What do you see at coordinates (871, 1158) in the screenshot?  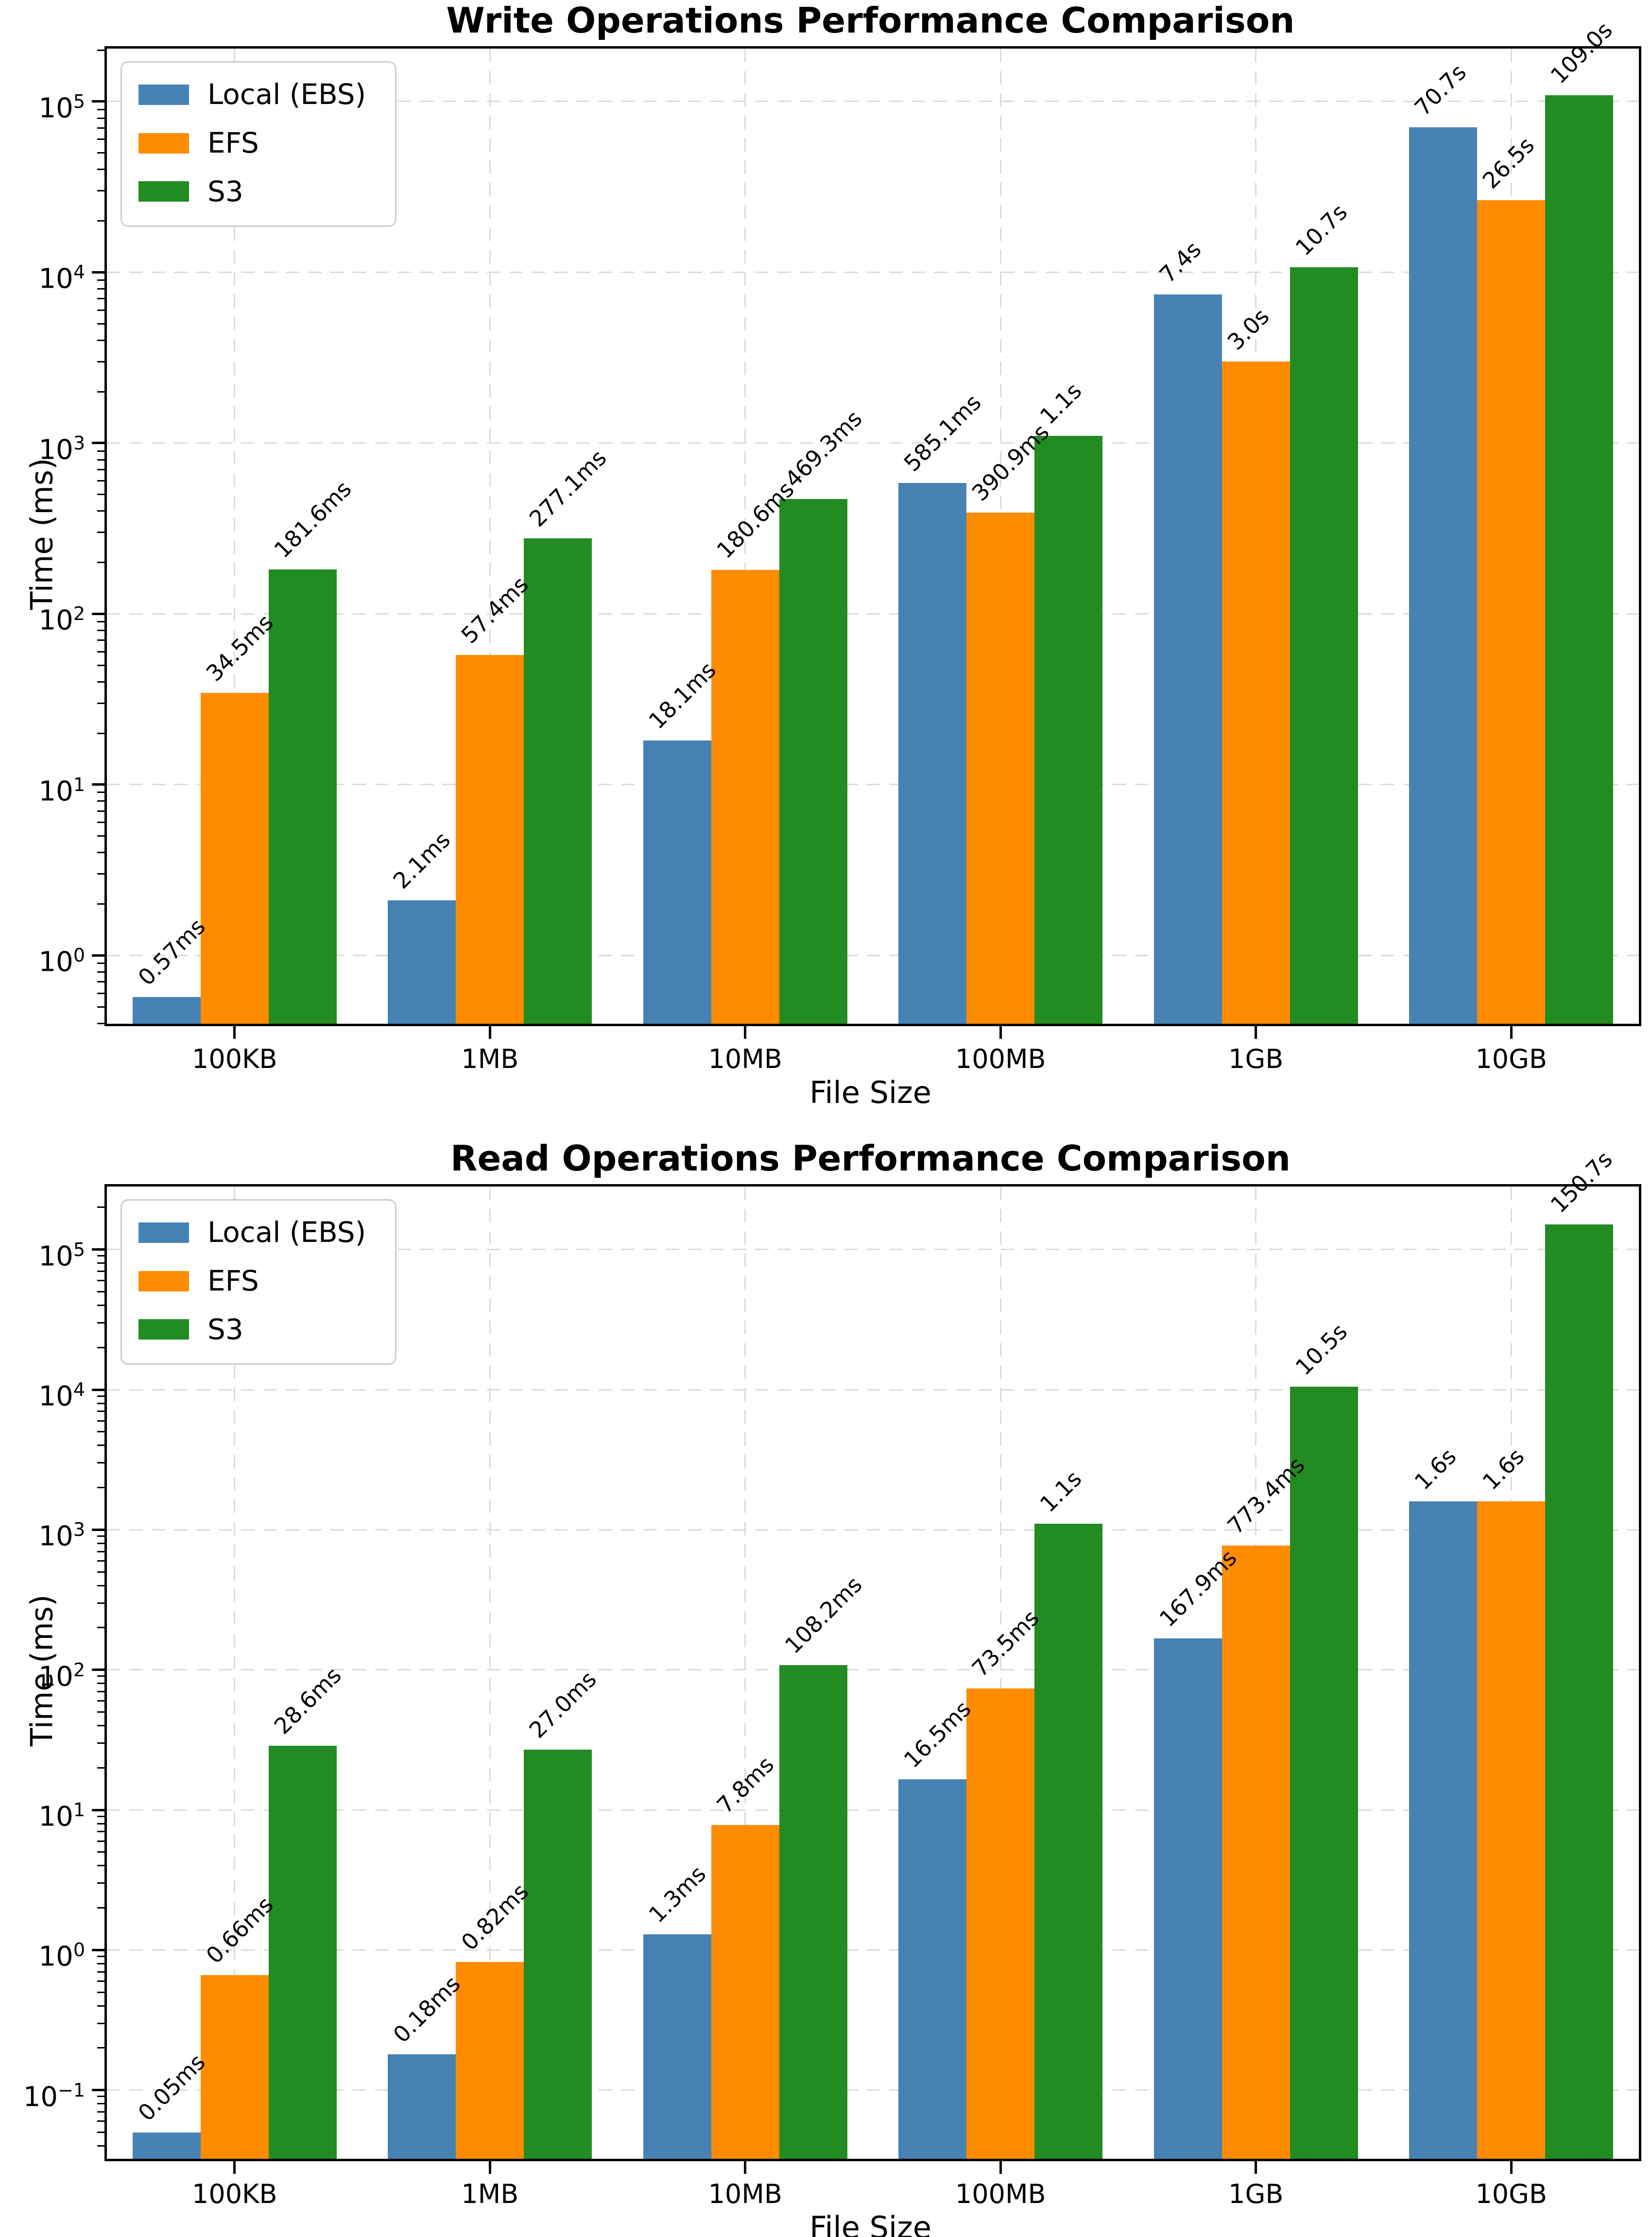 I see `chart-title: Read Operations Performance Comparison` at bounding box center [871, 1158].